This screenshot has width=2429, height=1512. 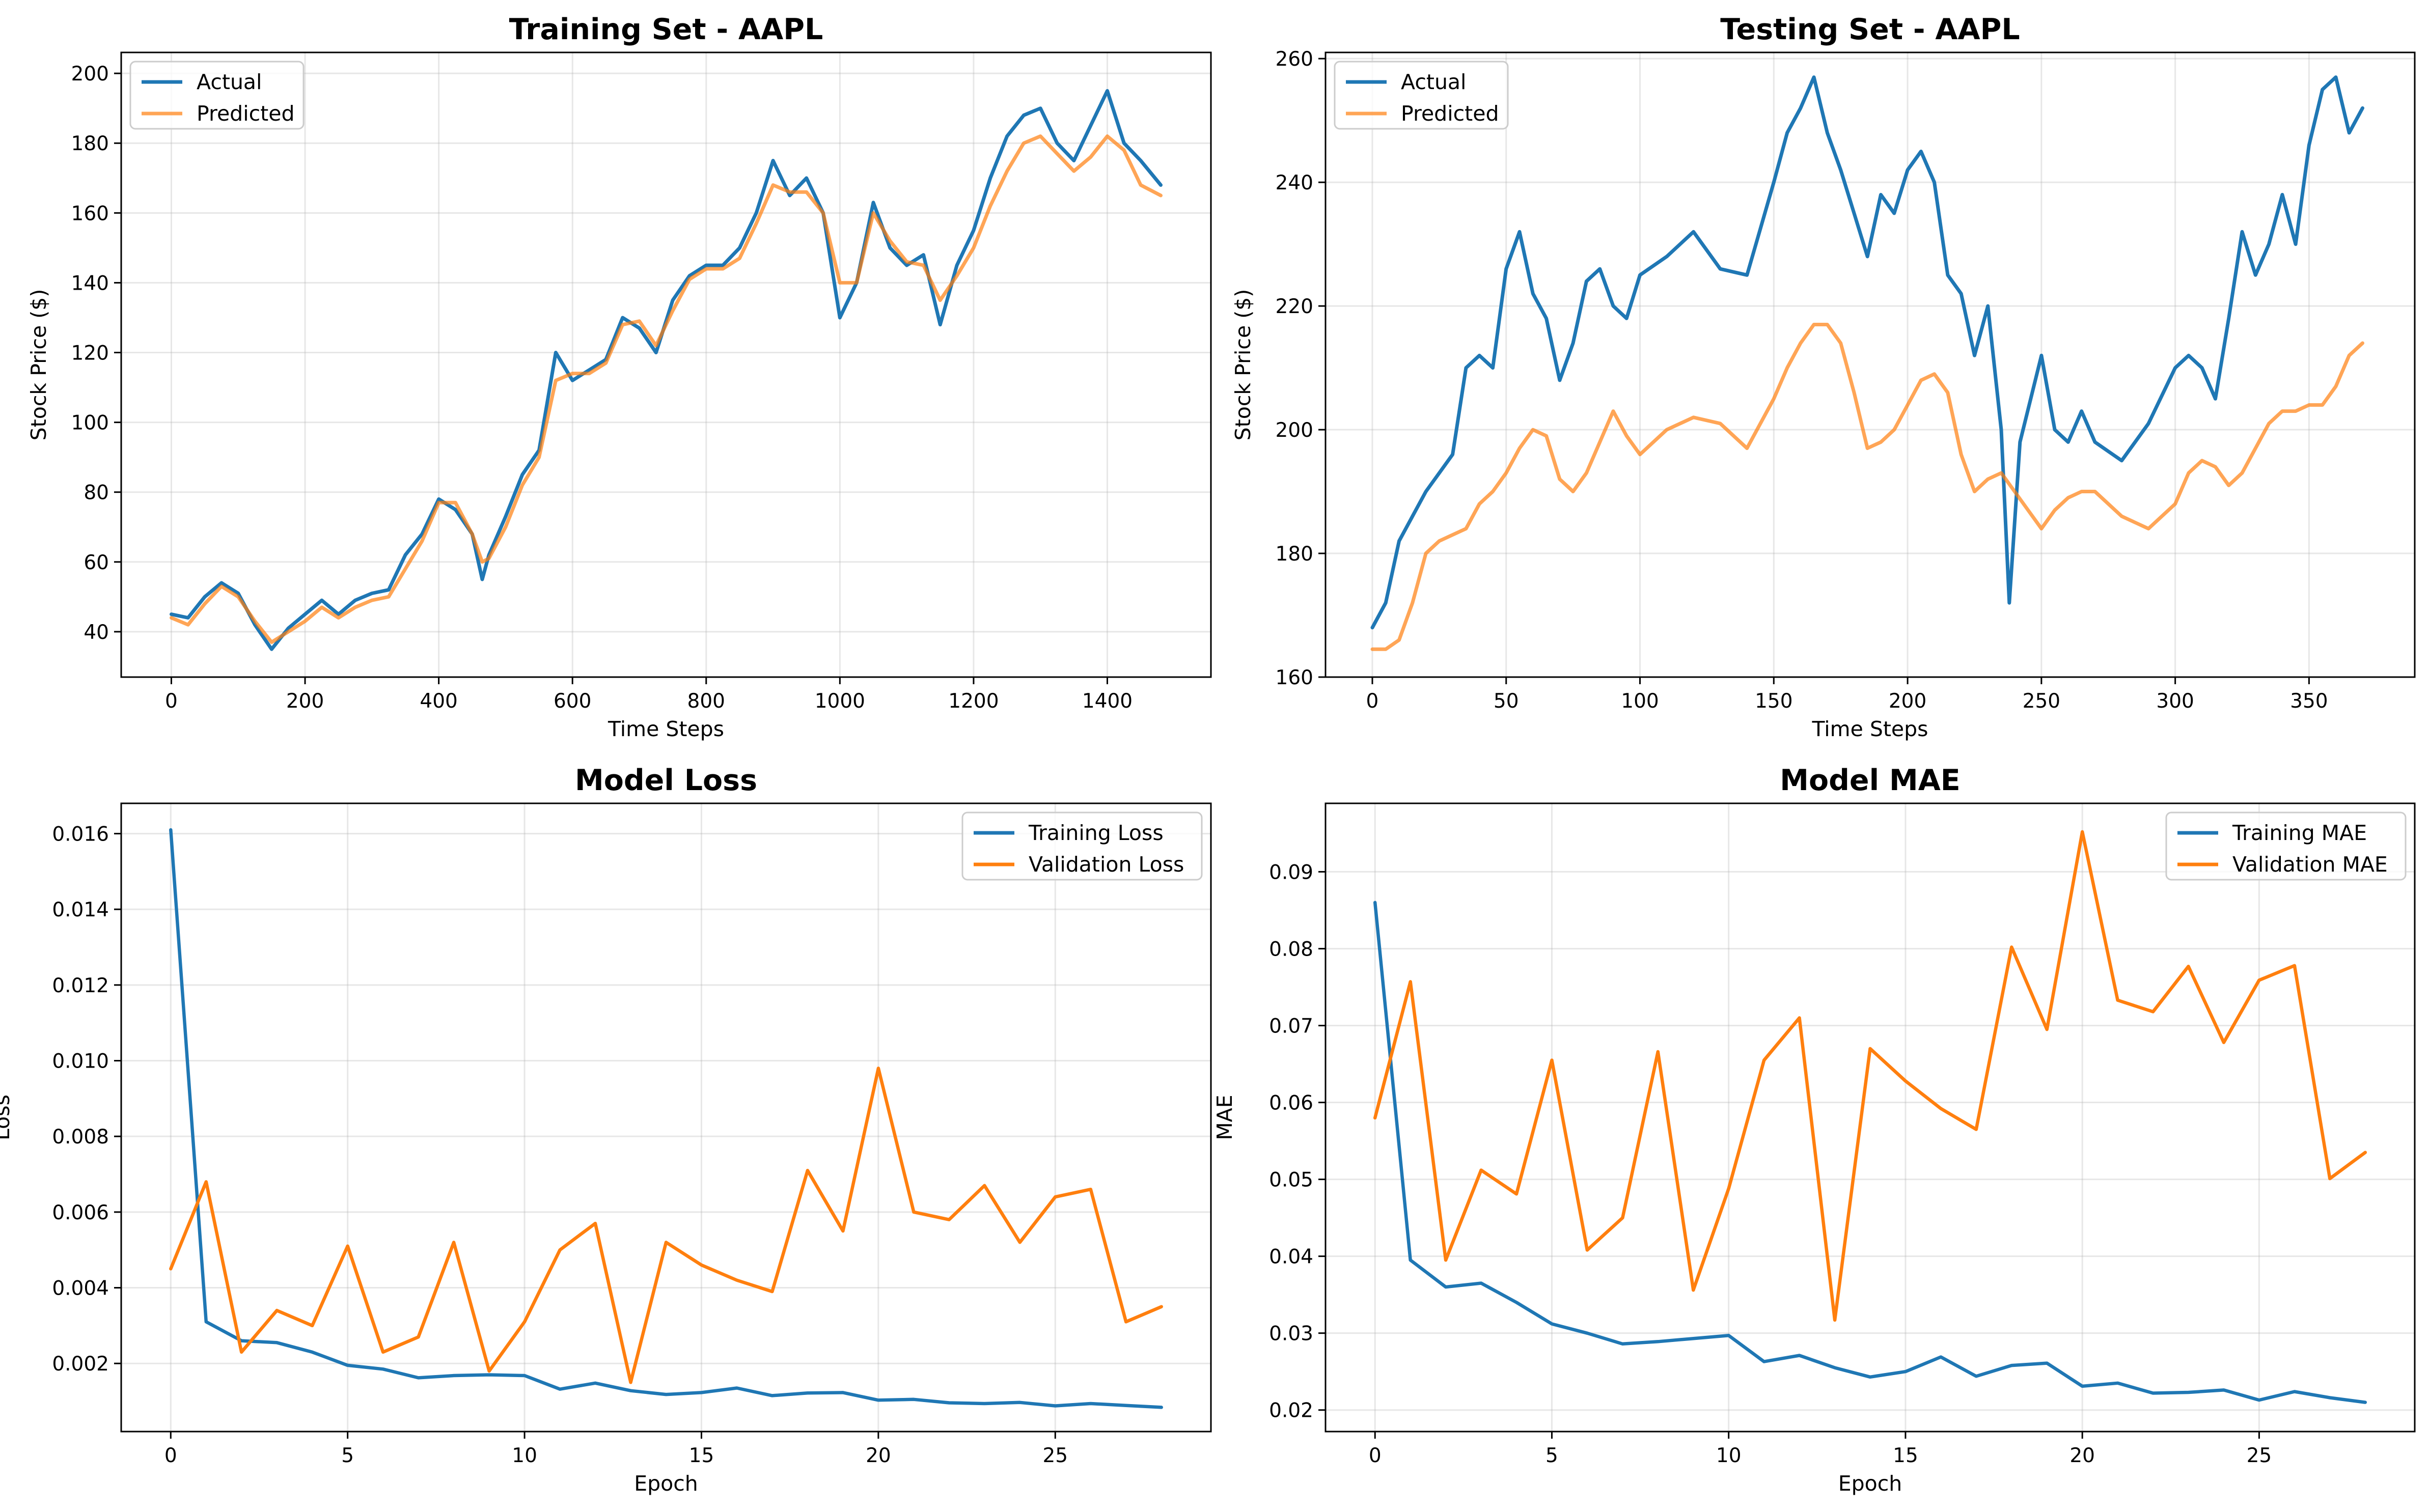 What do you see at coordinates (1291, 1257) in the screenshot?
I see `y-tick-label: 0.04` at bounding box center [1291, 1257].